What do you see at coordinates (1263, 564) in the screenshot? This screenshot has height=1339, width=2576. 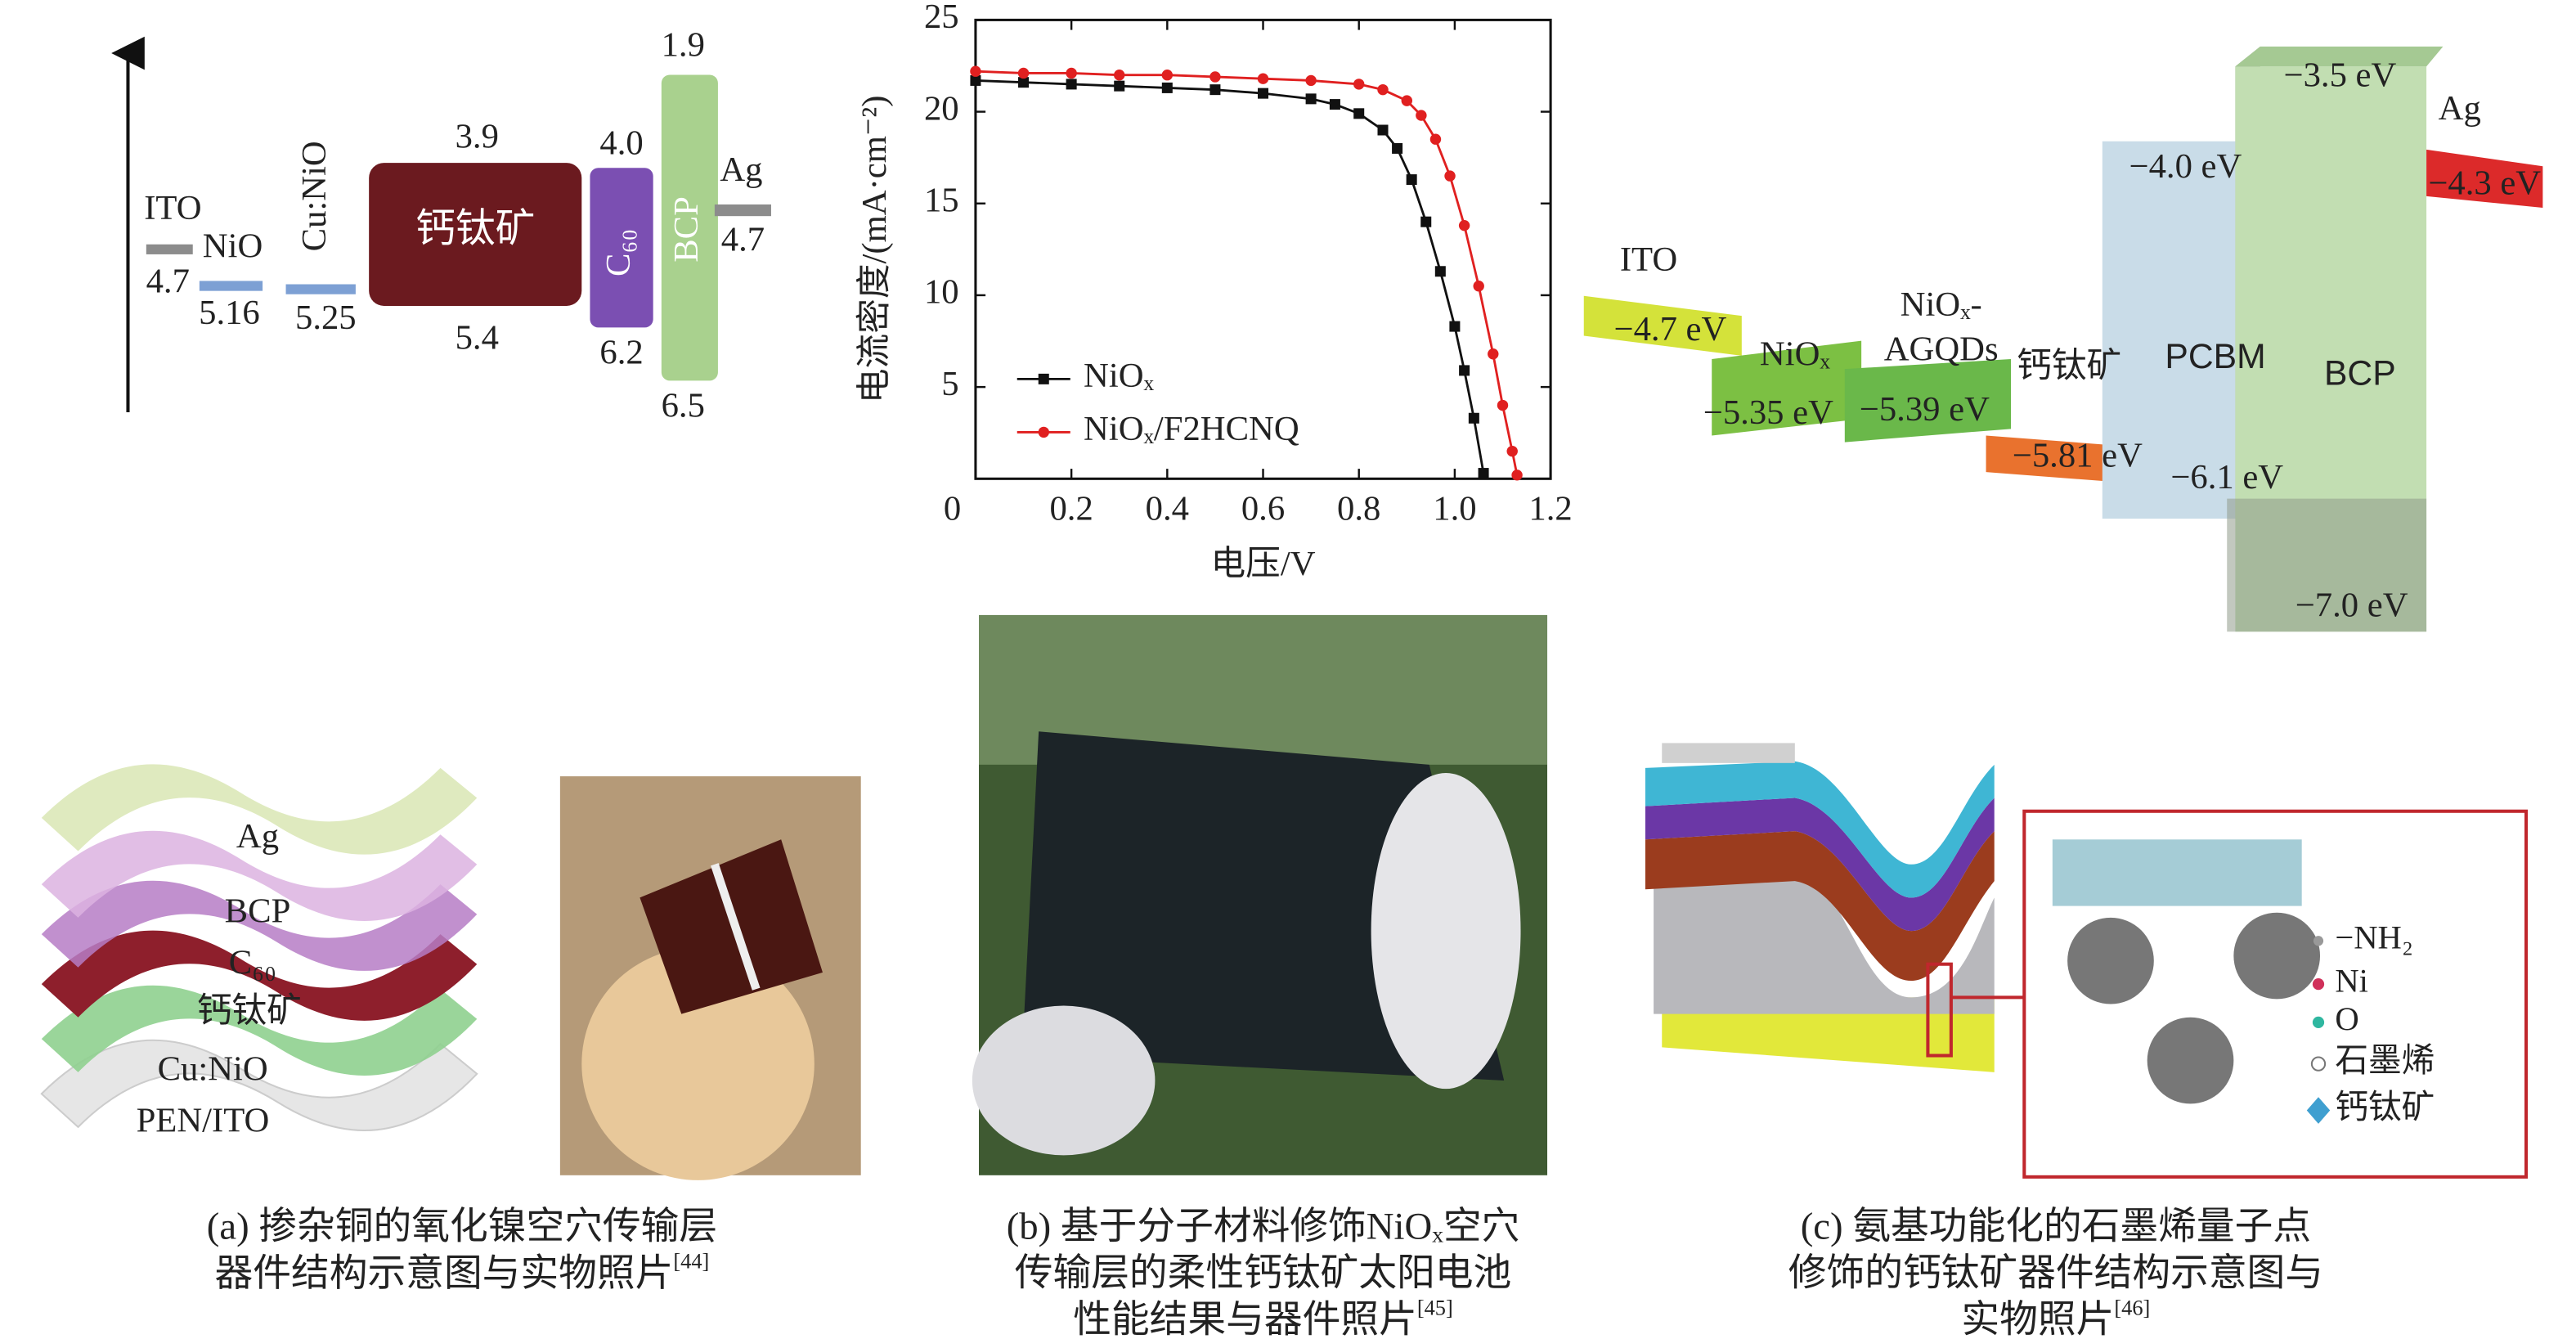 I see `x-axis-label: 电压/V` at bounding box center [1263, 564].